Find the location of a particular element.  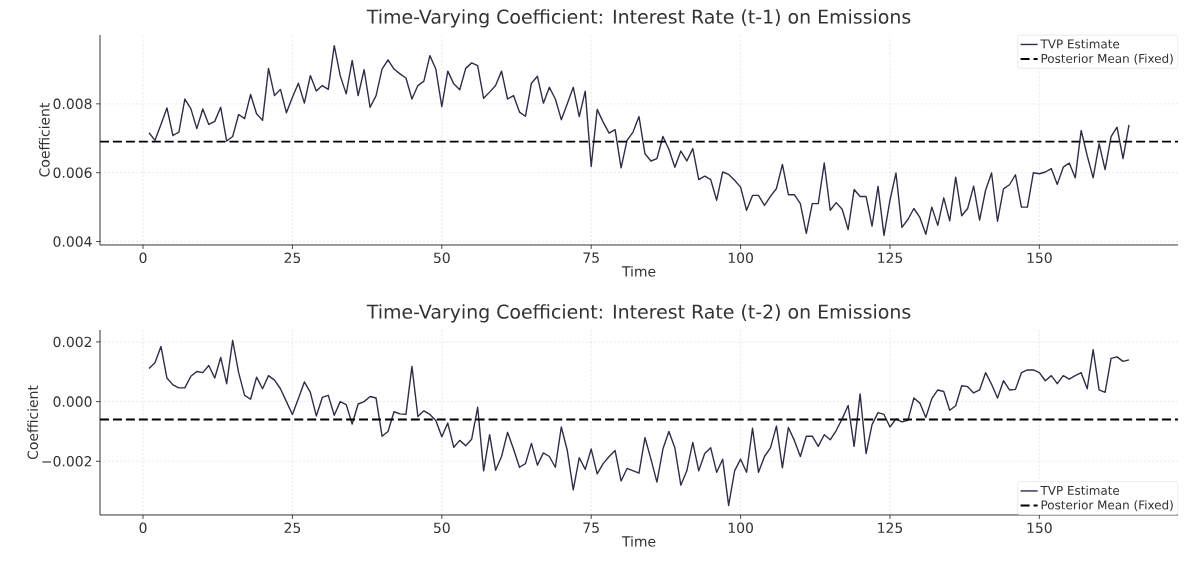

y-tick-label: 0.008 is located at coordinates (72, 104).